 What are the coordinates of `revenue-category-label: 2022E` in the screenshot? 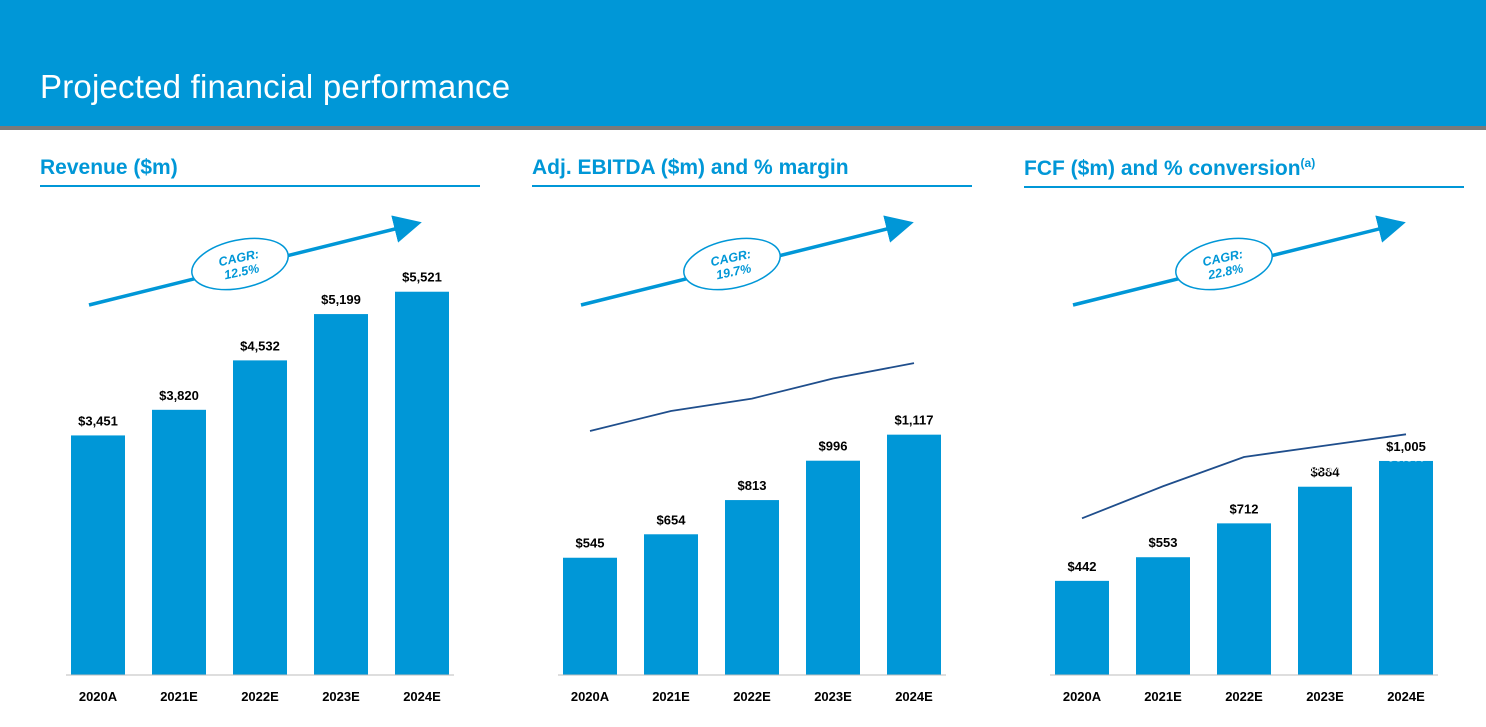 It's located at (260, 696).